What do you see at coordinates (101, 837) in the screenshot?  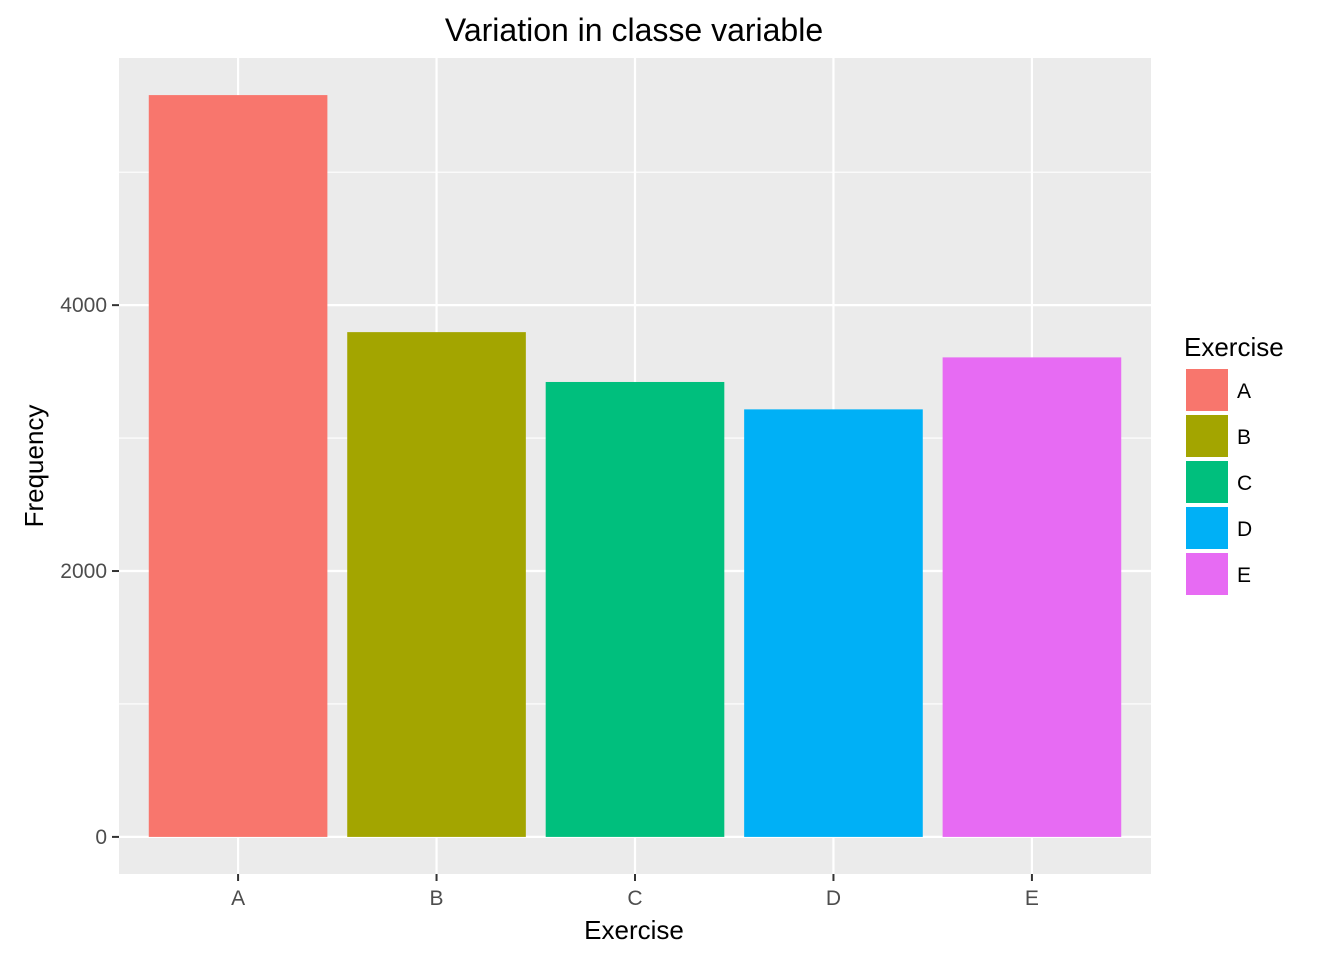 I see `y-tick-label: 0` at bounding box center [101, 837].